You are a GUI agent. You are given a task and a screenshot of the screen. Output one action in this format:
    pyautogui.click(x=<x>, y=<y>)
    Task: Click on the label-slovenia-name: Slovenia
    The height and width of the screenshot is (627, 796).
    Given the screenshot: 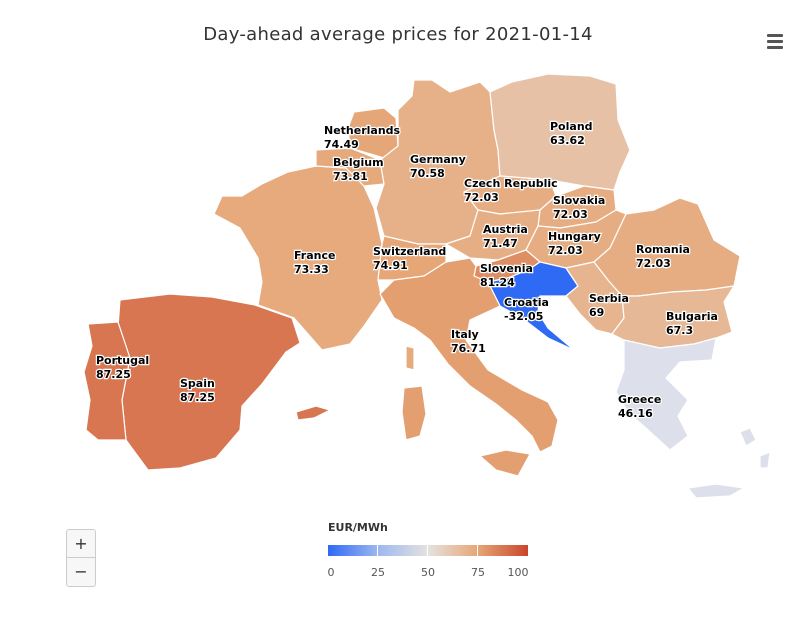 What is the action you would take?
    pyautogui.click(x=506, y=268)
    